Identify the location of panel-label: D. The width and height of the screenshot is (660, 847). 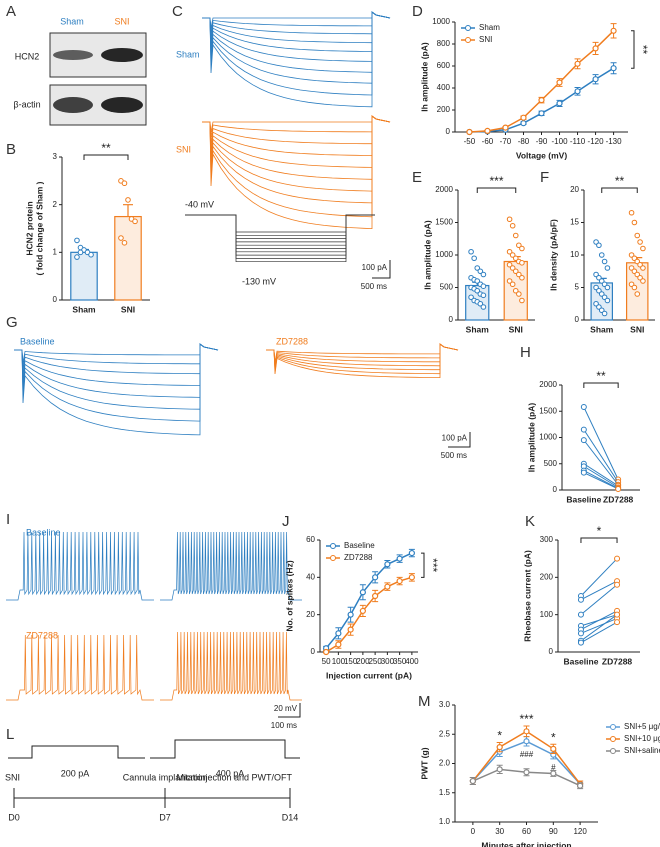
(417, 11).